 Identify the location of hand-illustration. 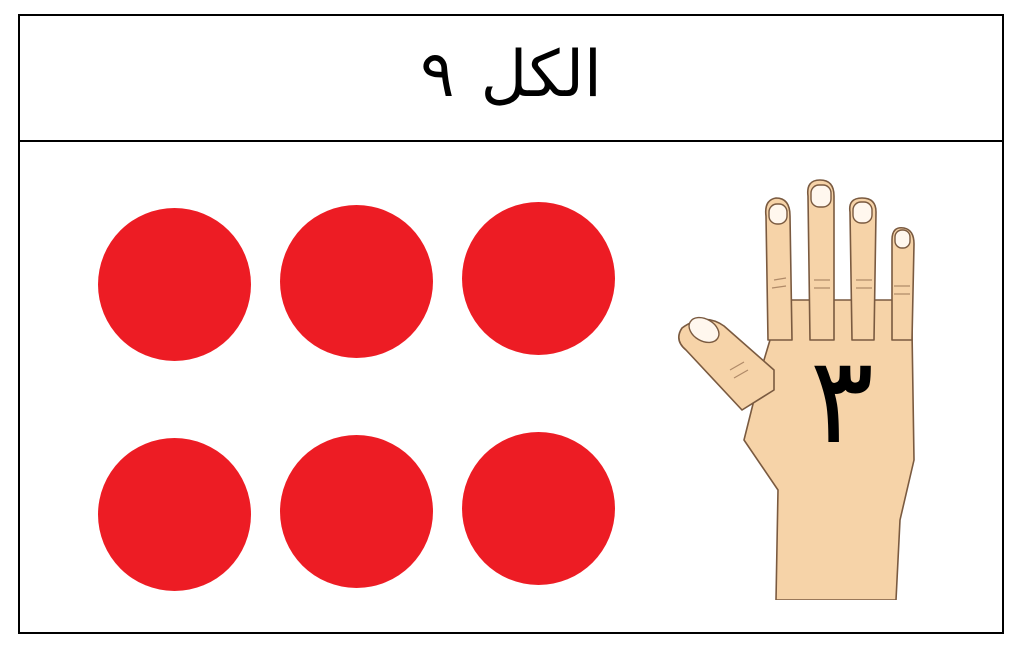
(796, 389).